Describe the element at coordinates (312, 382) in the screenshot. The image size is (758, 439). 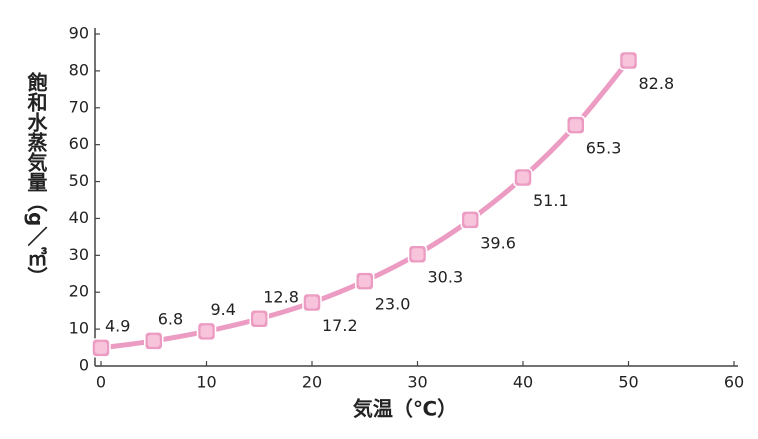
I see `x-tick-label: 20` at that location.